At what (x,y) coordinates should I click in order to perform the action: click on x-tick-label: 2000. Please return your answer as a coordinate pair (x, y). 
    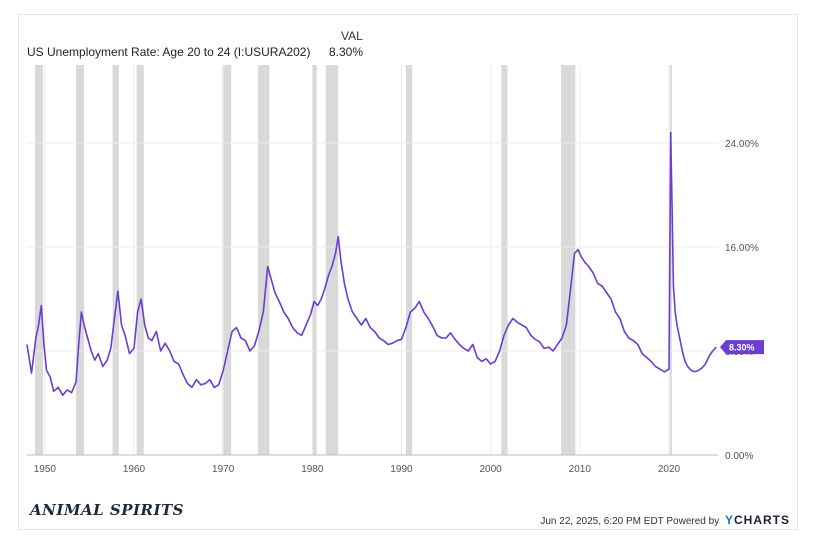
    Looking at the image, I should click on (491, 469).